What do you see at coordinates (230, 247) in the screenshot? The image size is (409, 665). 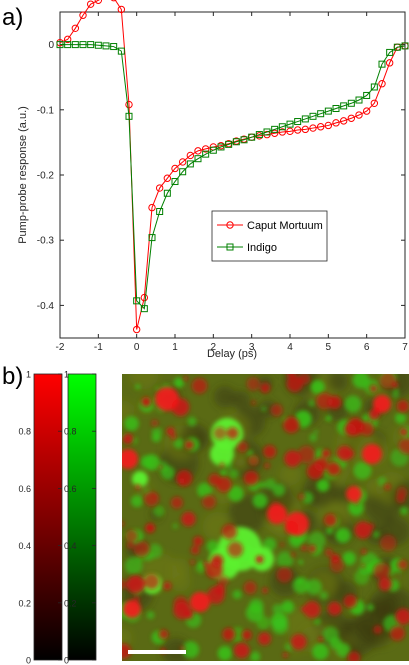 I see `legend-marker-indigo` at bounding box center [230, 247].